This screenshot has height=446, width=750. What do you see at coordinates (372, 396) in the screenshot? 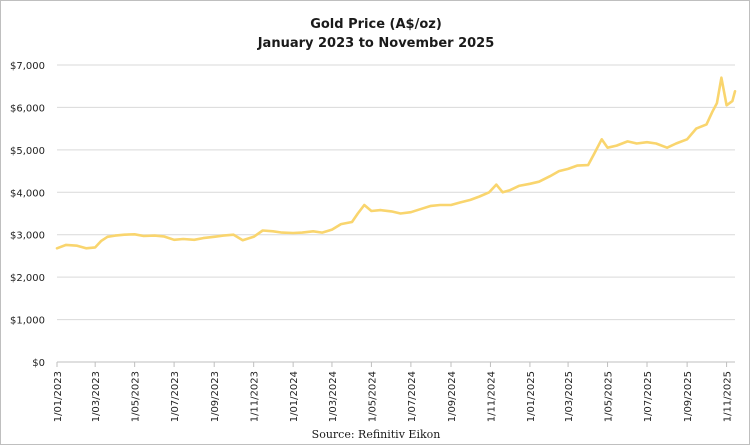
I see `x-tick-label: 1/05/2024` at bounding box center [372, 396].